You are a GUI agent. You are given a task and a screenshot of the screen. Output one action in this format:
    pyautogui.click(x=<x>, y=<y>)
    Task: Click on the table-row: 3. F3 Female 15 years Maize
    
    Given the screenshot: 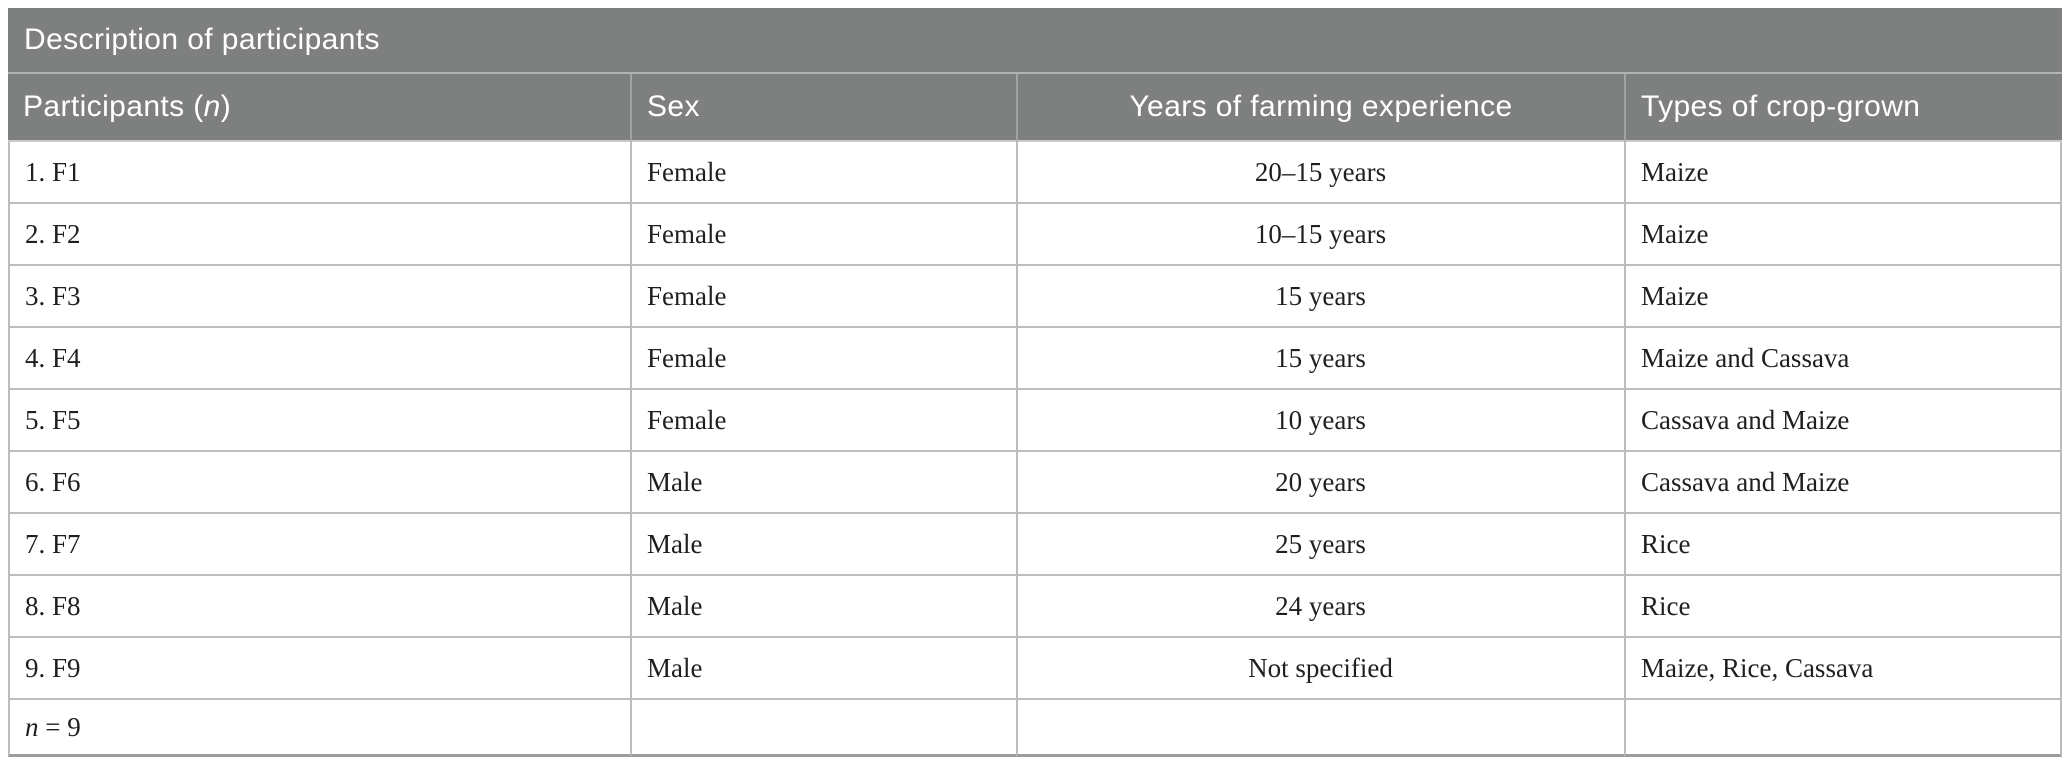 What is the action you would take?
    pyautogui.click(x=1035, y=297)
    